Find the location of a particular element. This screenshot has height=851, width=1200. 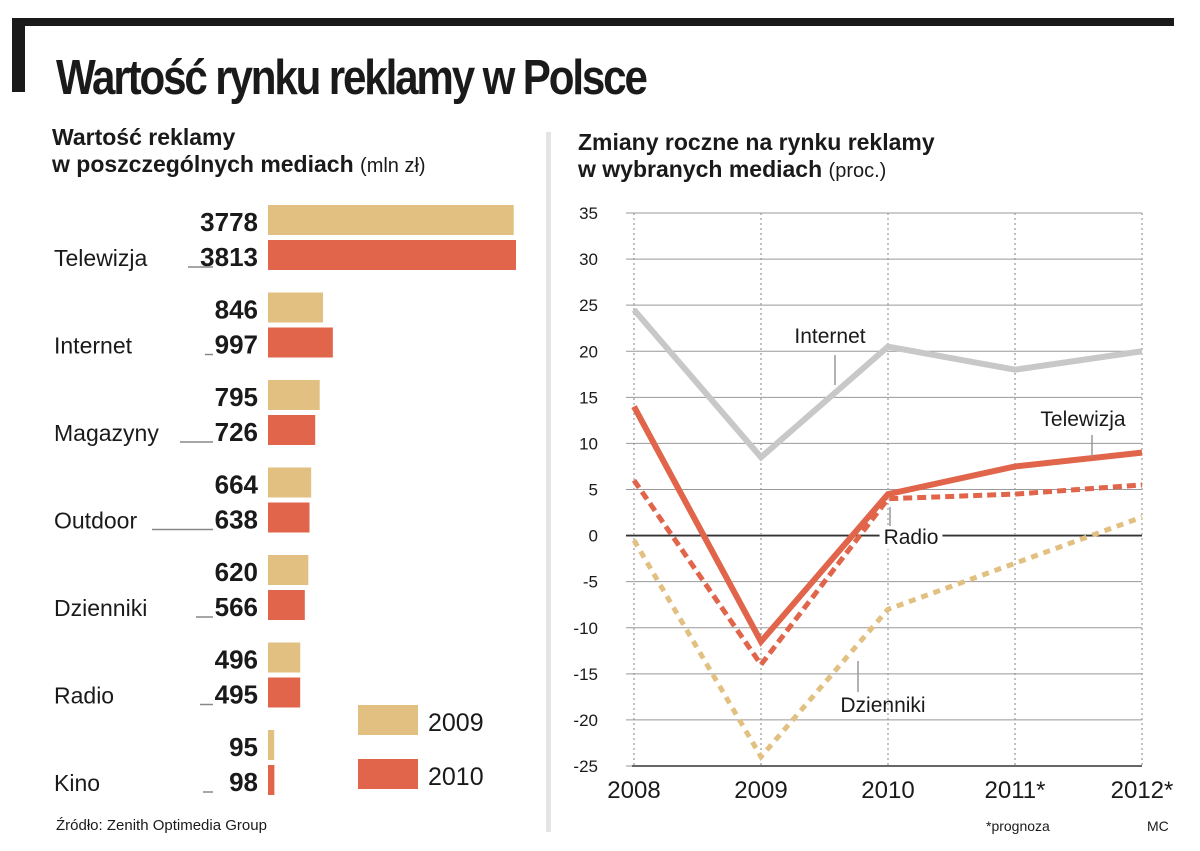

category-label-kino: Kino is located at coordinates (77, 783).